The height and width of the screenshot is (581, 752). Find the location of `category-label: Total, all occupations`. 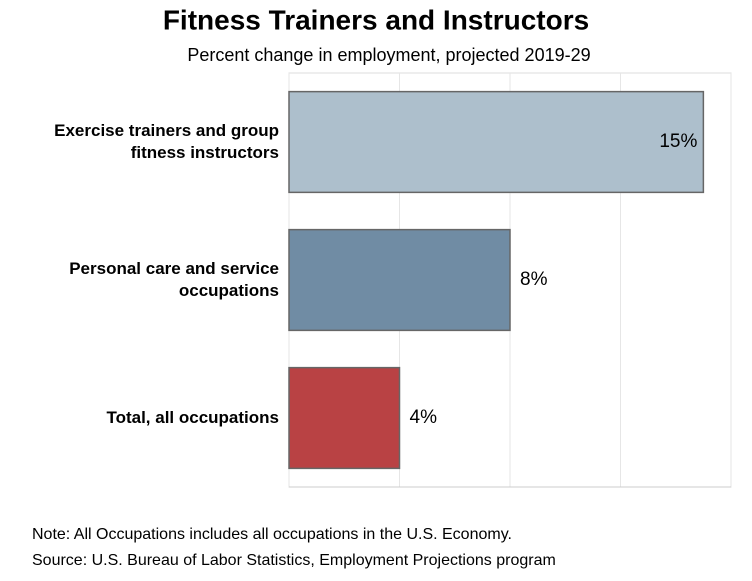

category-label: Total, all occupations is located at coordinates (192, 417).